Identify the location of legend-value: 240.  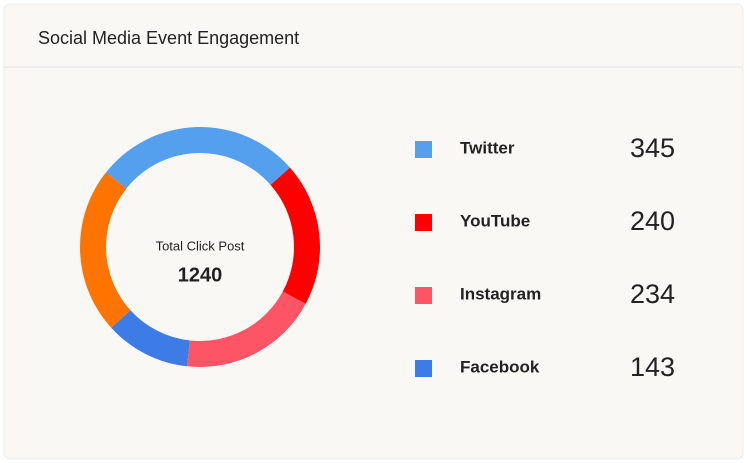
(652, 221).